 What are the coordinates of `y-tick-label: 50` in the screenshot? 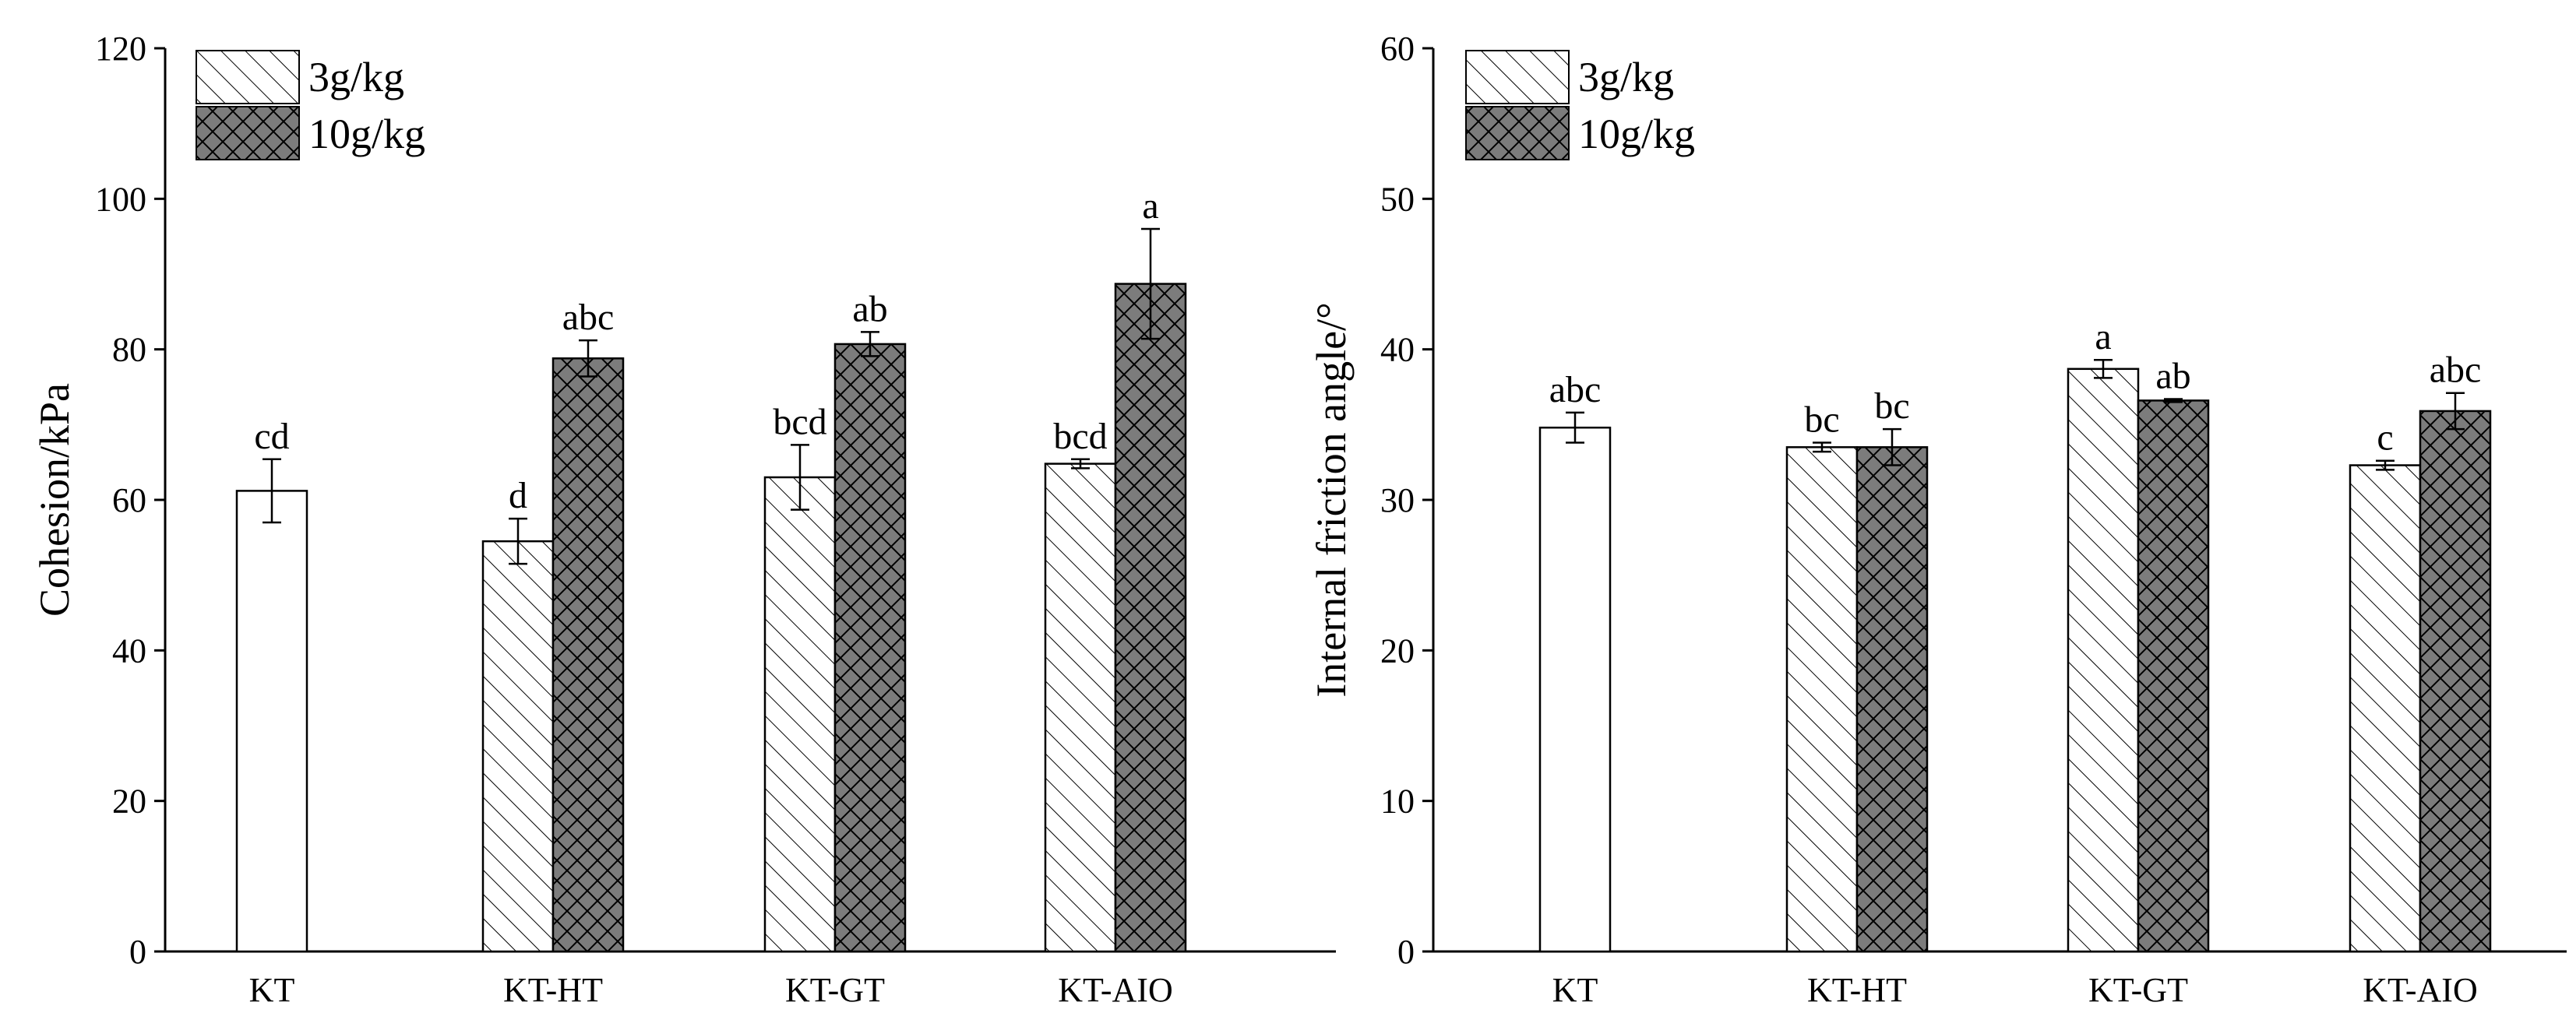 It's located at (1398, 199).